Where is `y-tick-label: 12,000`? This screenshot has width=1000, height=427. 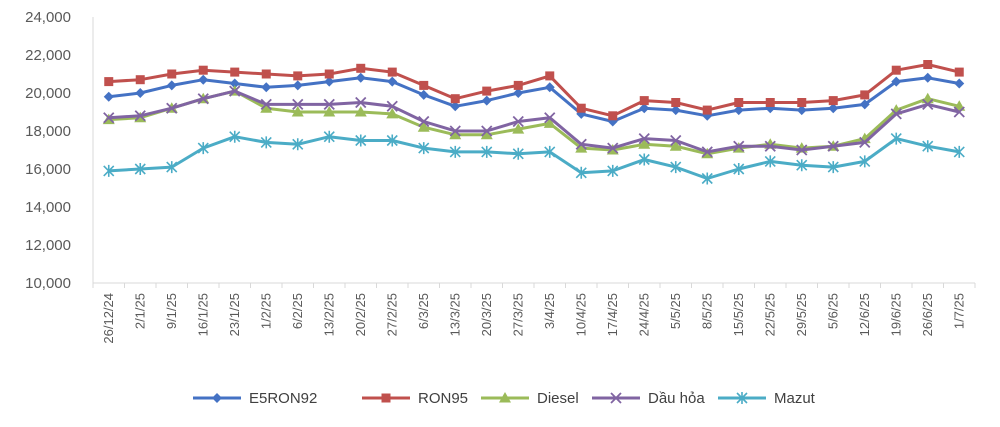
y-tick-label: 12,000 is located at coordinates (48, 245).